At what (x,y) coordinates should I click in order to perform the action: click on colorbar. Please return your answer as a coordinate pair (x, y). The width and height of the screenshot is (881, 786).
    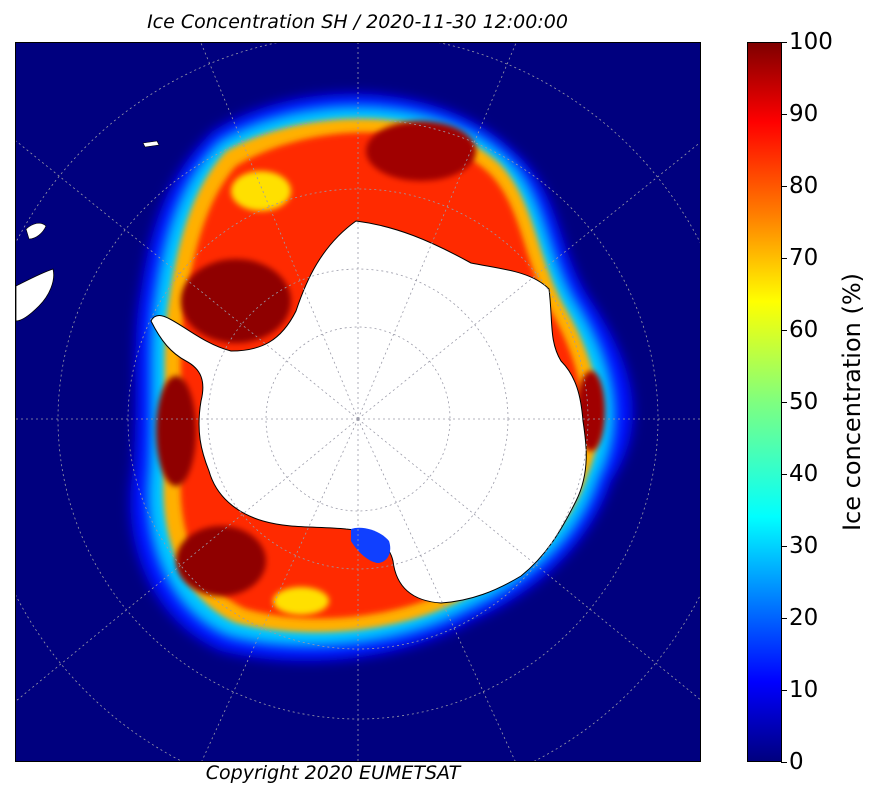
    Looking at the image, I should click on (764, 402).